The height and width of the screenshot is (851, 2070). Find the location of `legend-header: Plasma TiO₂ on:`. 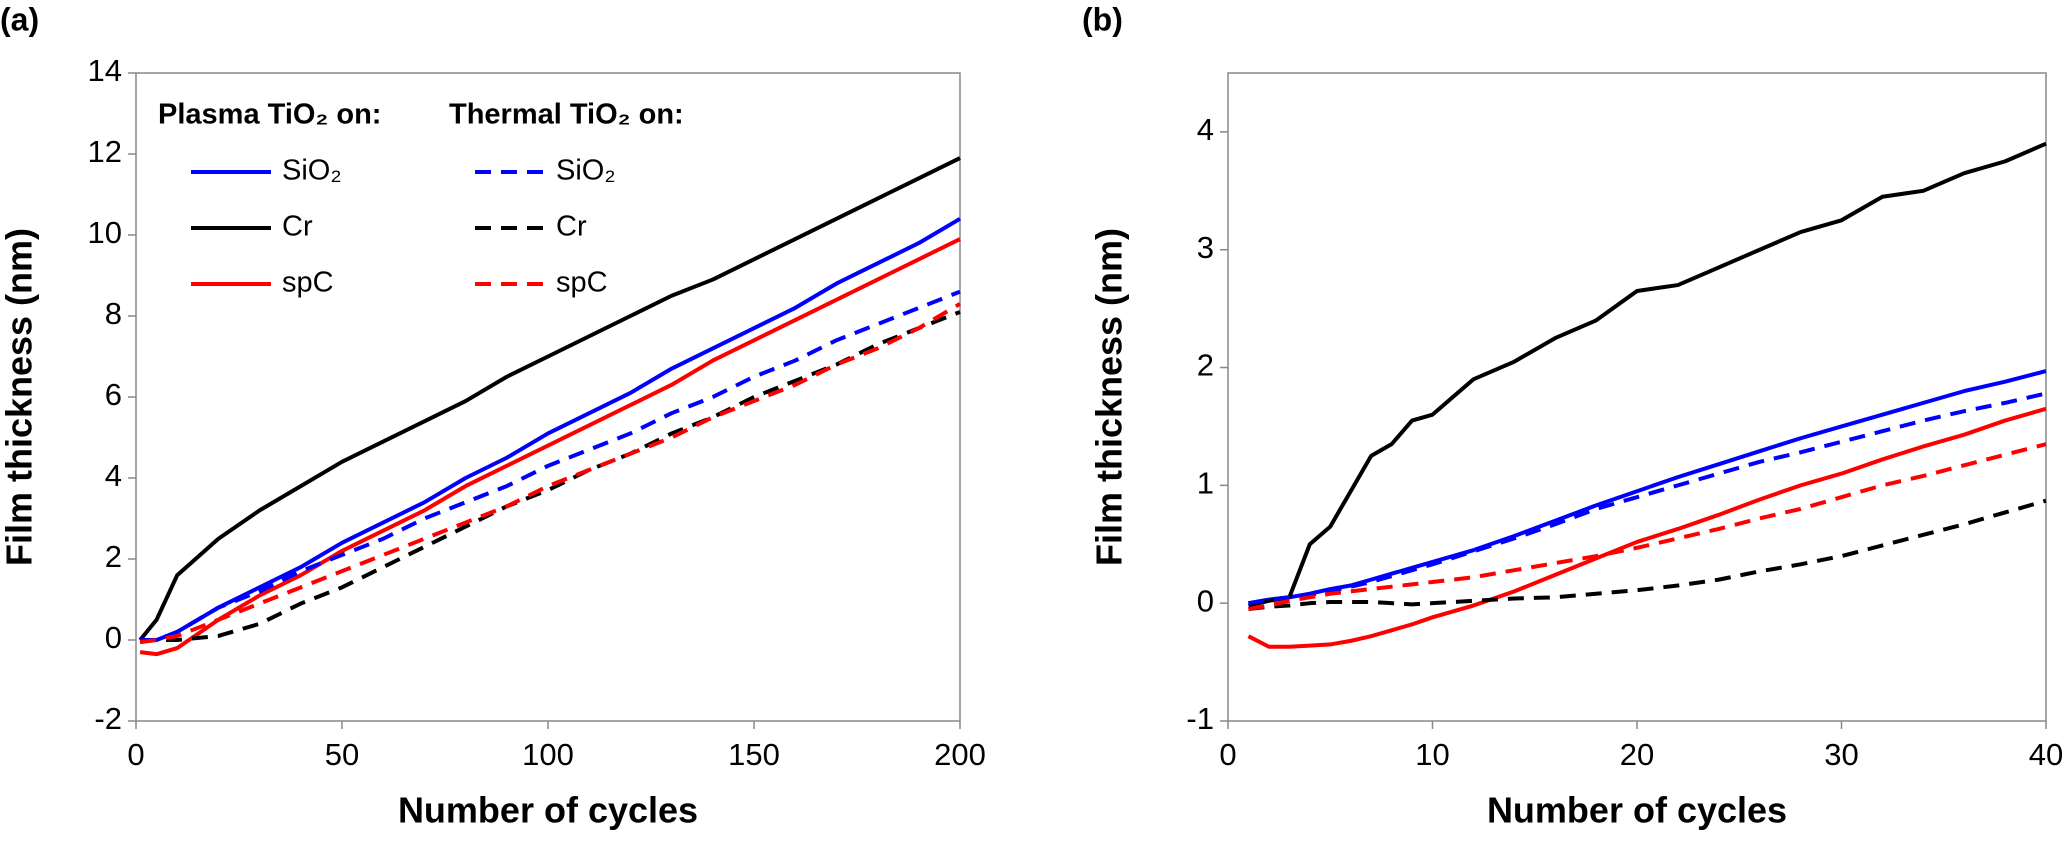

legend-header: Plasma TiO₂ on: is located at coordinates (269, 115).